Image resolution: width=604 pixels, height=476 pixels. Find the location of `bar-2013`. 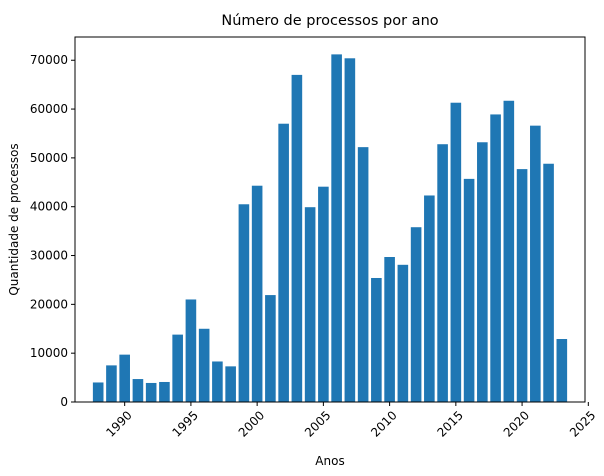

bar-2013 is located at coordinates (429, 298).